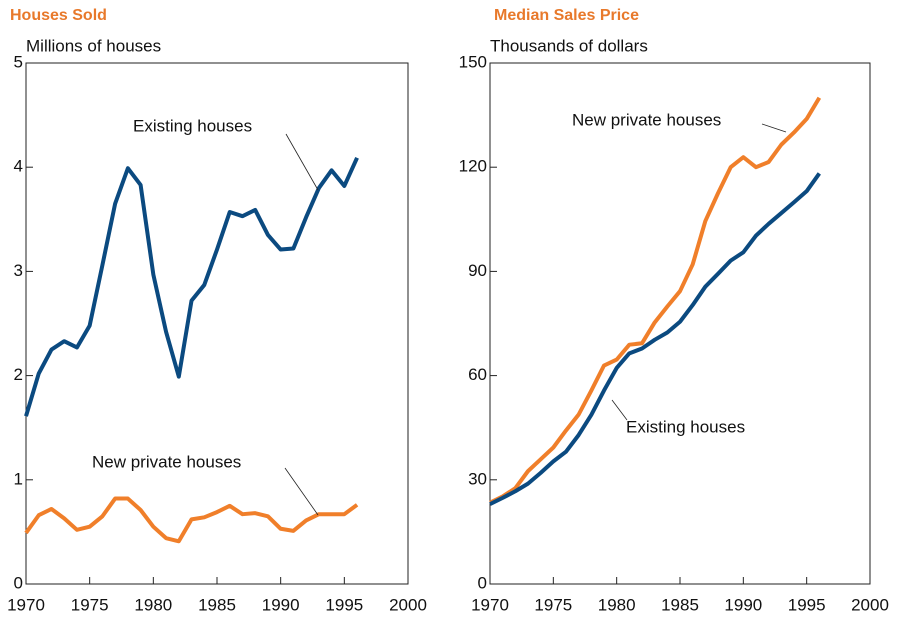  What do you see at coordinates (18, 478) in the screenshot?
I see `y-tick-label: 1` at bounding box center [18, 478].